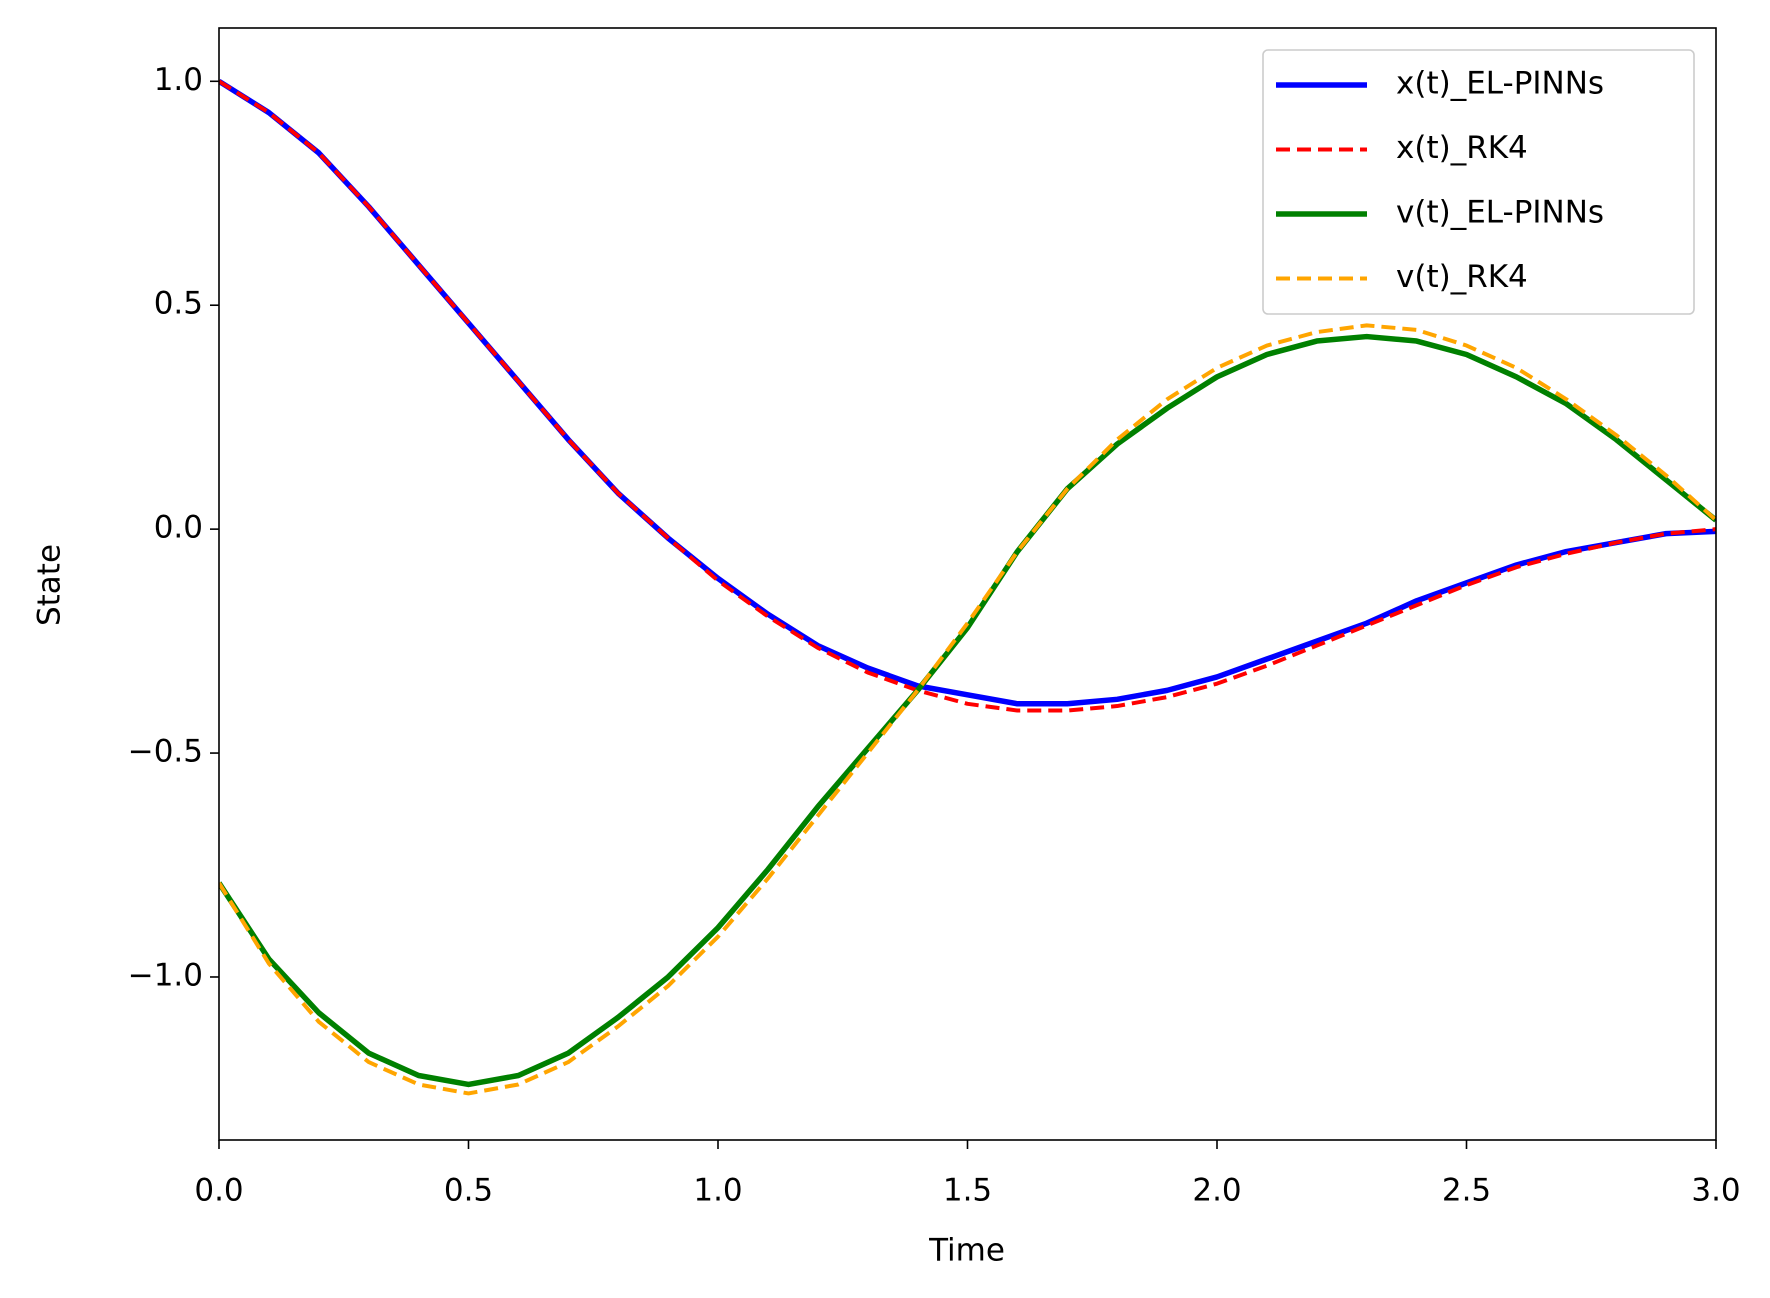 This screenshot has width=1770, height=1298. I want to click on legend-label: v(t)_EL-PINNs, so click(1500, 213).